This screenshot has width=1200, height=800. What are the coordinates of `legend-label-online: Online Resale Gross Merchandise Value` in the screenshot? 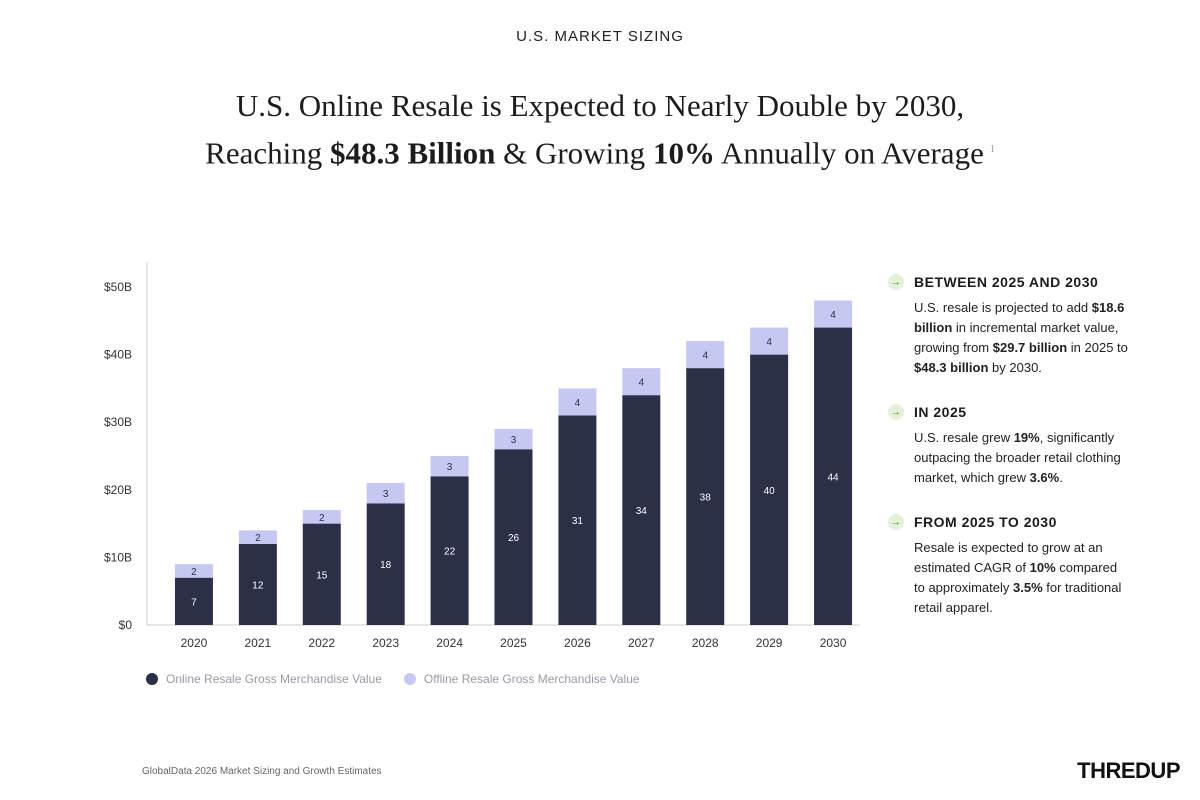 It's located at (274, 679).